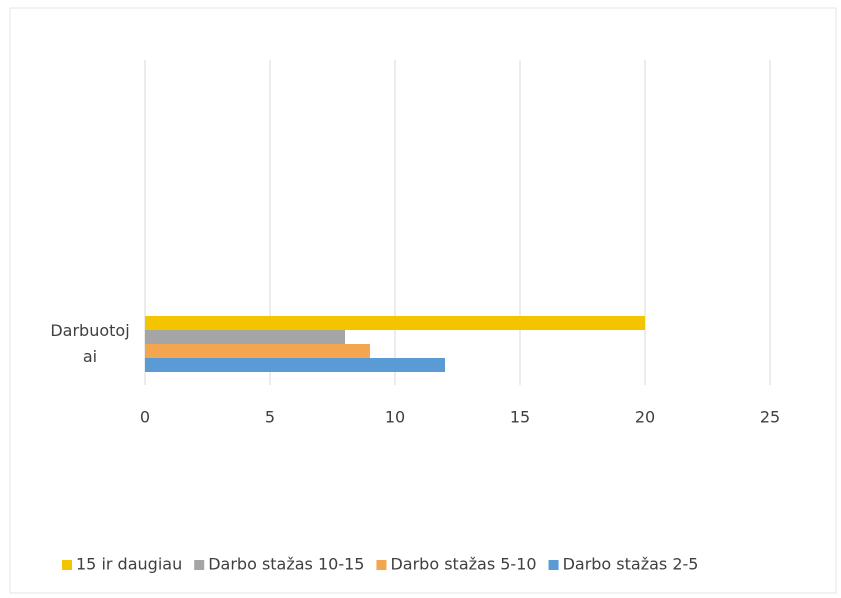 The height and width of the screenshot is (598, 841). I want to click on x-tick-label: 25, so click(770, 417).